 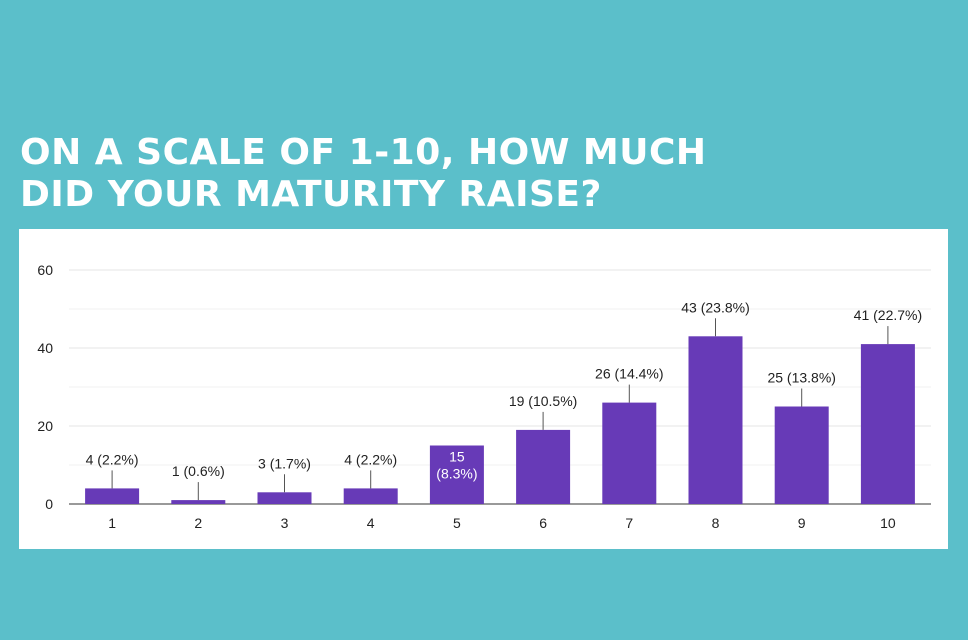 What do you see at coordinates (456, 465) in the screenshot?
I see `data-label: 15 (8.3%)` at bounding box center [456, 465].